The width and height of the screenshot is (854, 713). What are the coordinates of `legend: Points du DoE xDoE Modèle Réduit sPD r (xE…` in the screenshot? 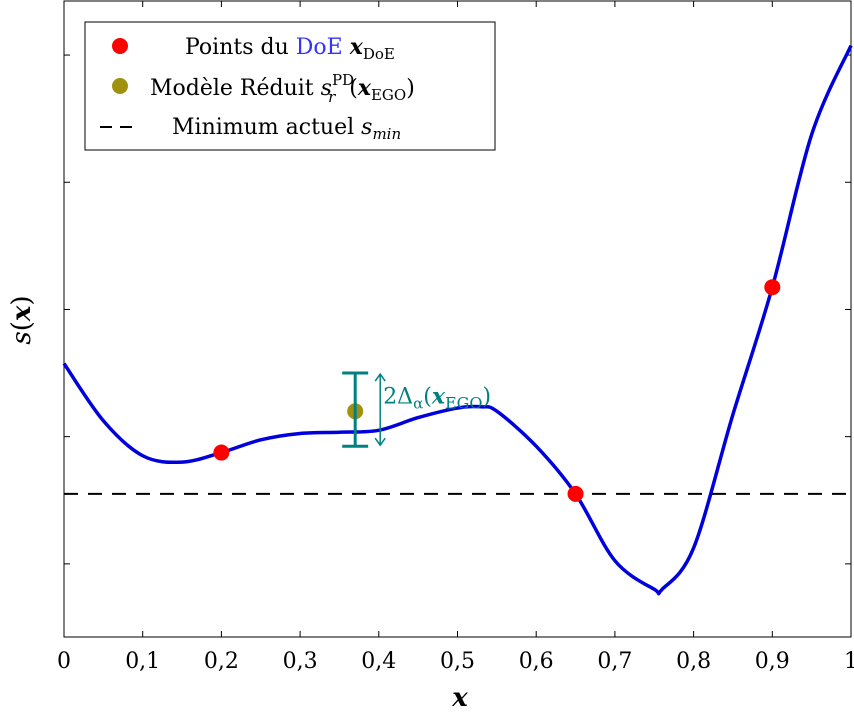 It's located at (290, 86).